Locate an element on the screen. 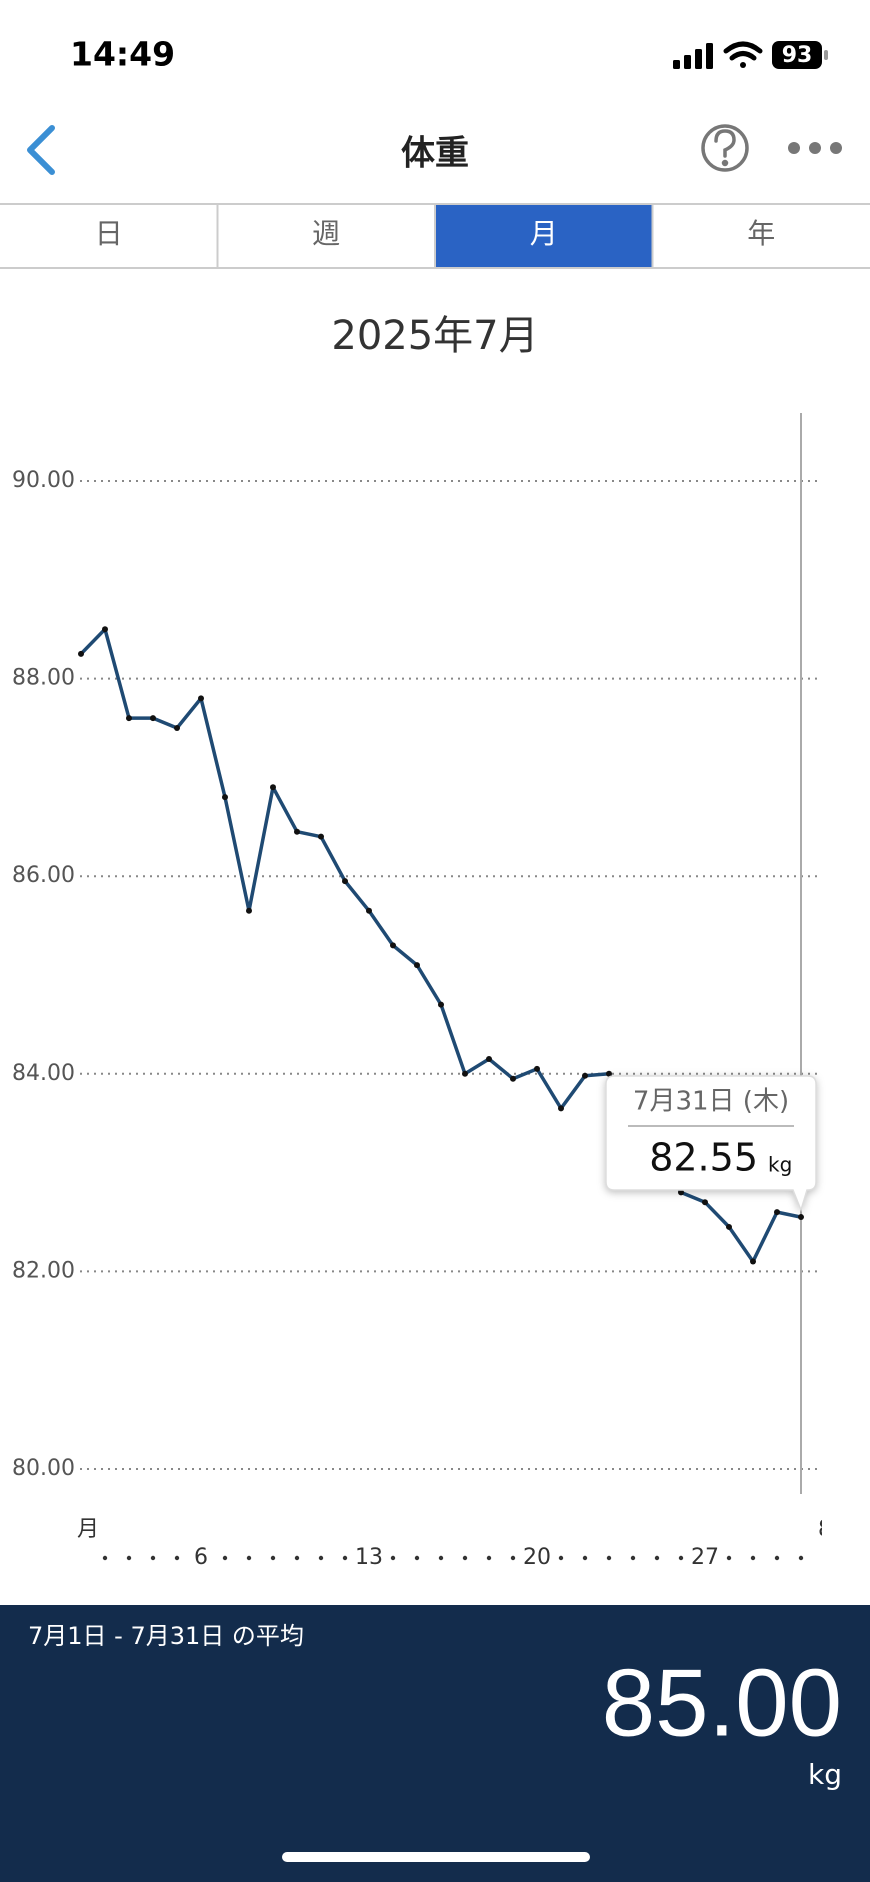  back-button is located at coordinates (41, 150).